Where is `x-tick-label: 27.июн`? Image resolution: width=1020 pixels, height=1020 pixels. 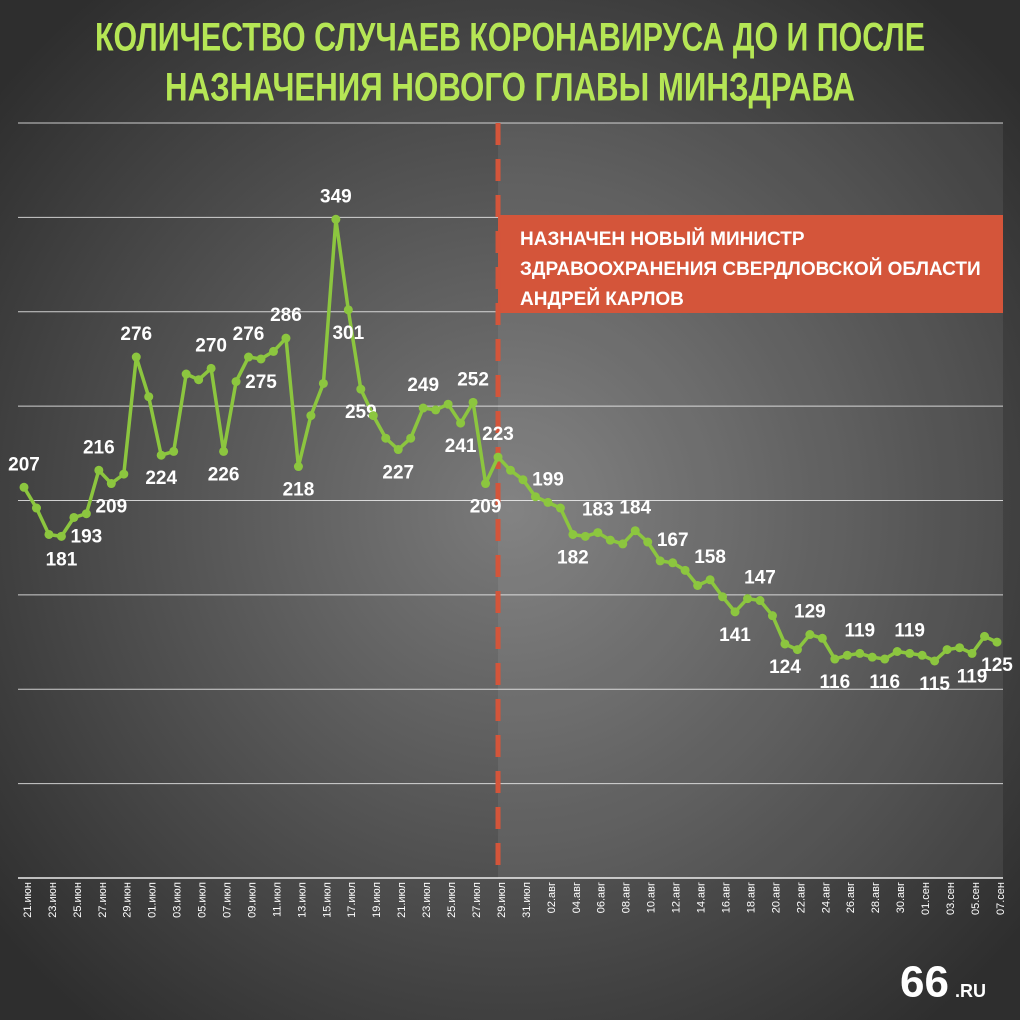
x-tick-label: 27.июн is located at coordinates (103, 900).